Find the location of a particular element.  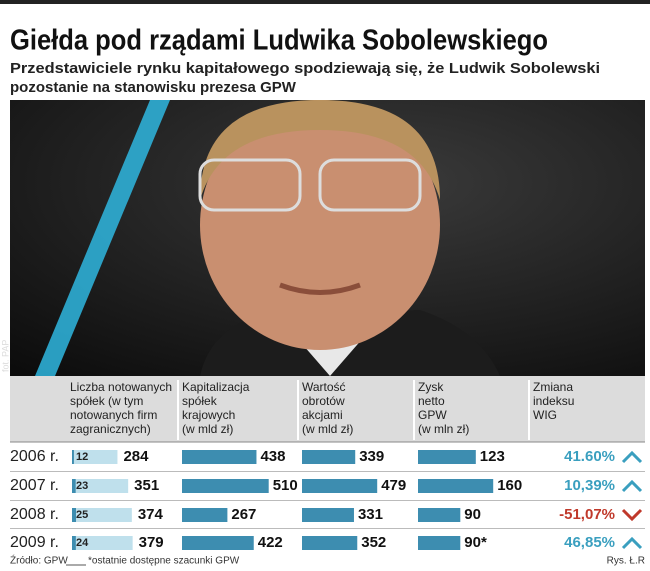

value-label: 339 is located at coordinates (371, 456).